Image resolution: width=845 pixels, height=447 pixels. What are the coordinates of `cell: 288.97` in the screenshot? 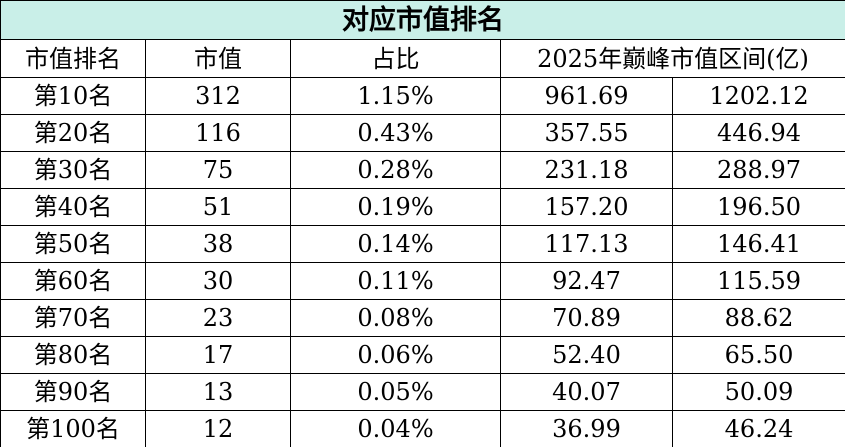 It's located at (758, 170).